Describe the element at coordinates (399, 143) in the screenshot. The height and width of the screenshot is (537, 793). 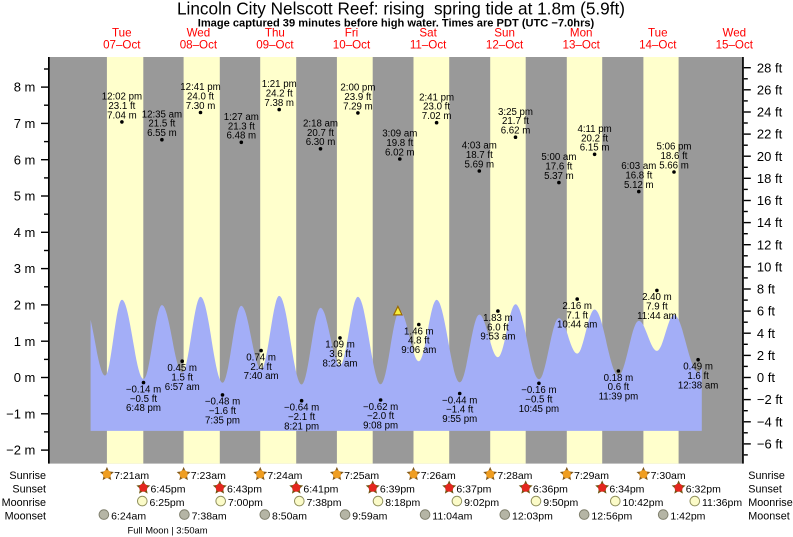
I see `svg-text: 19.8 ft` at that location.